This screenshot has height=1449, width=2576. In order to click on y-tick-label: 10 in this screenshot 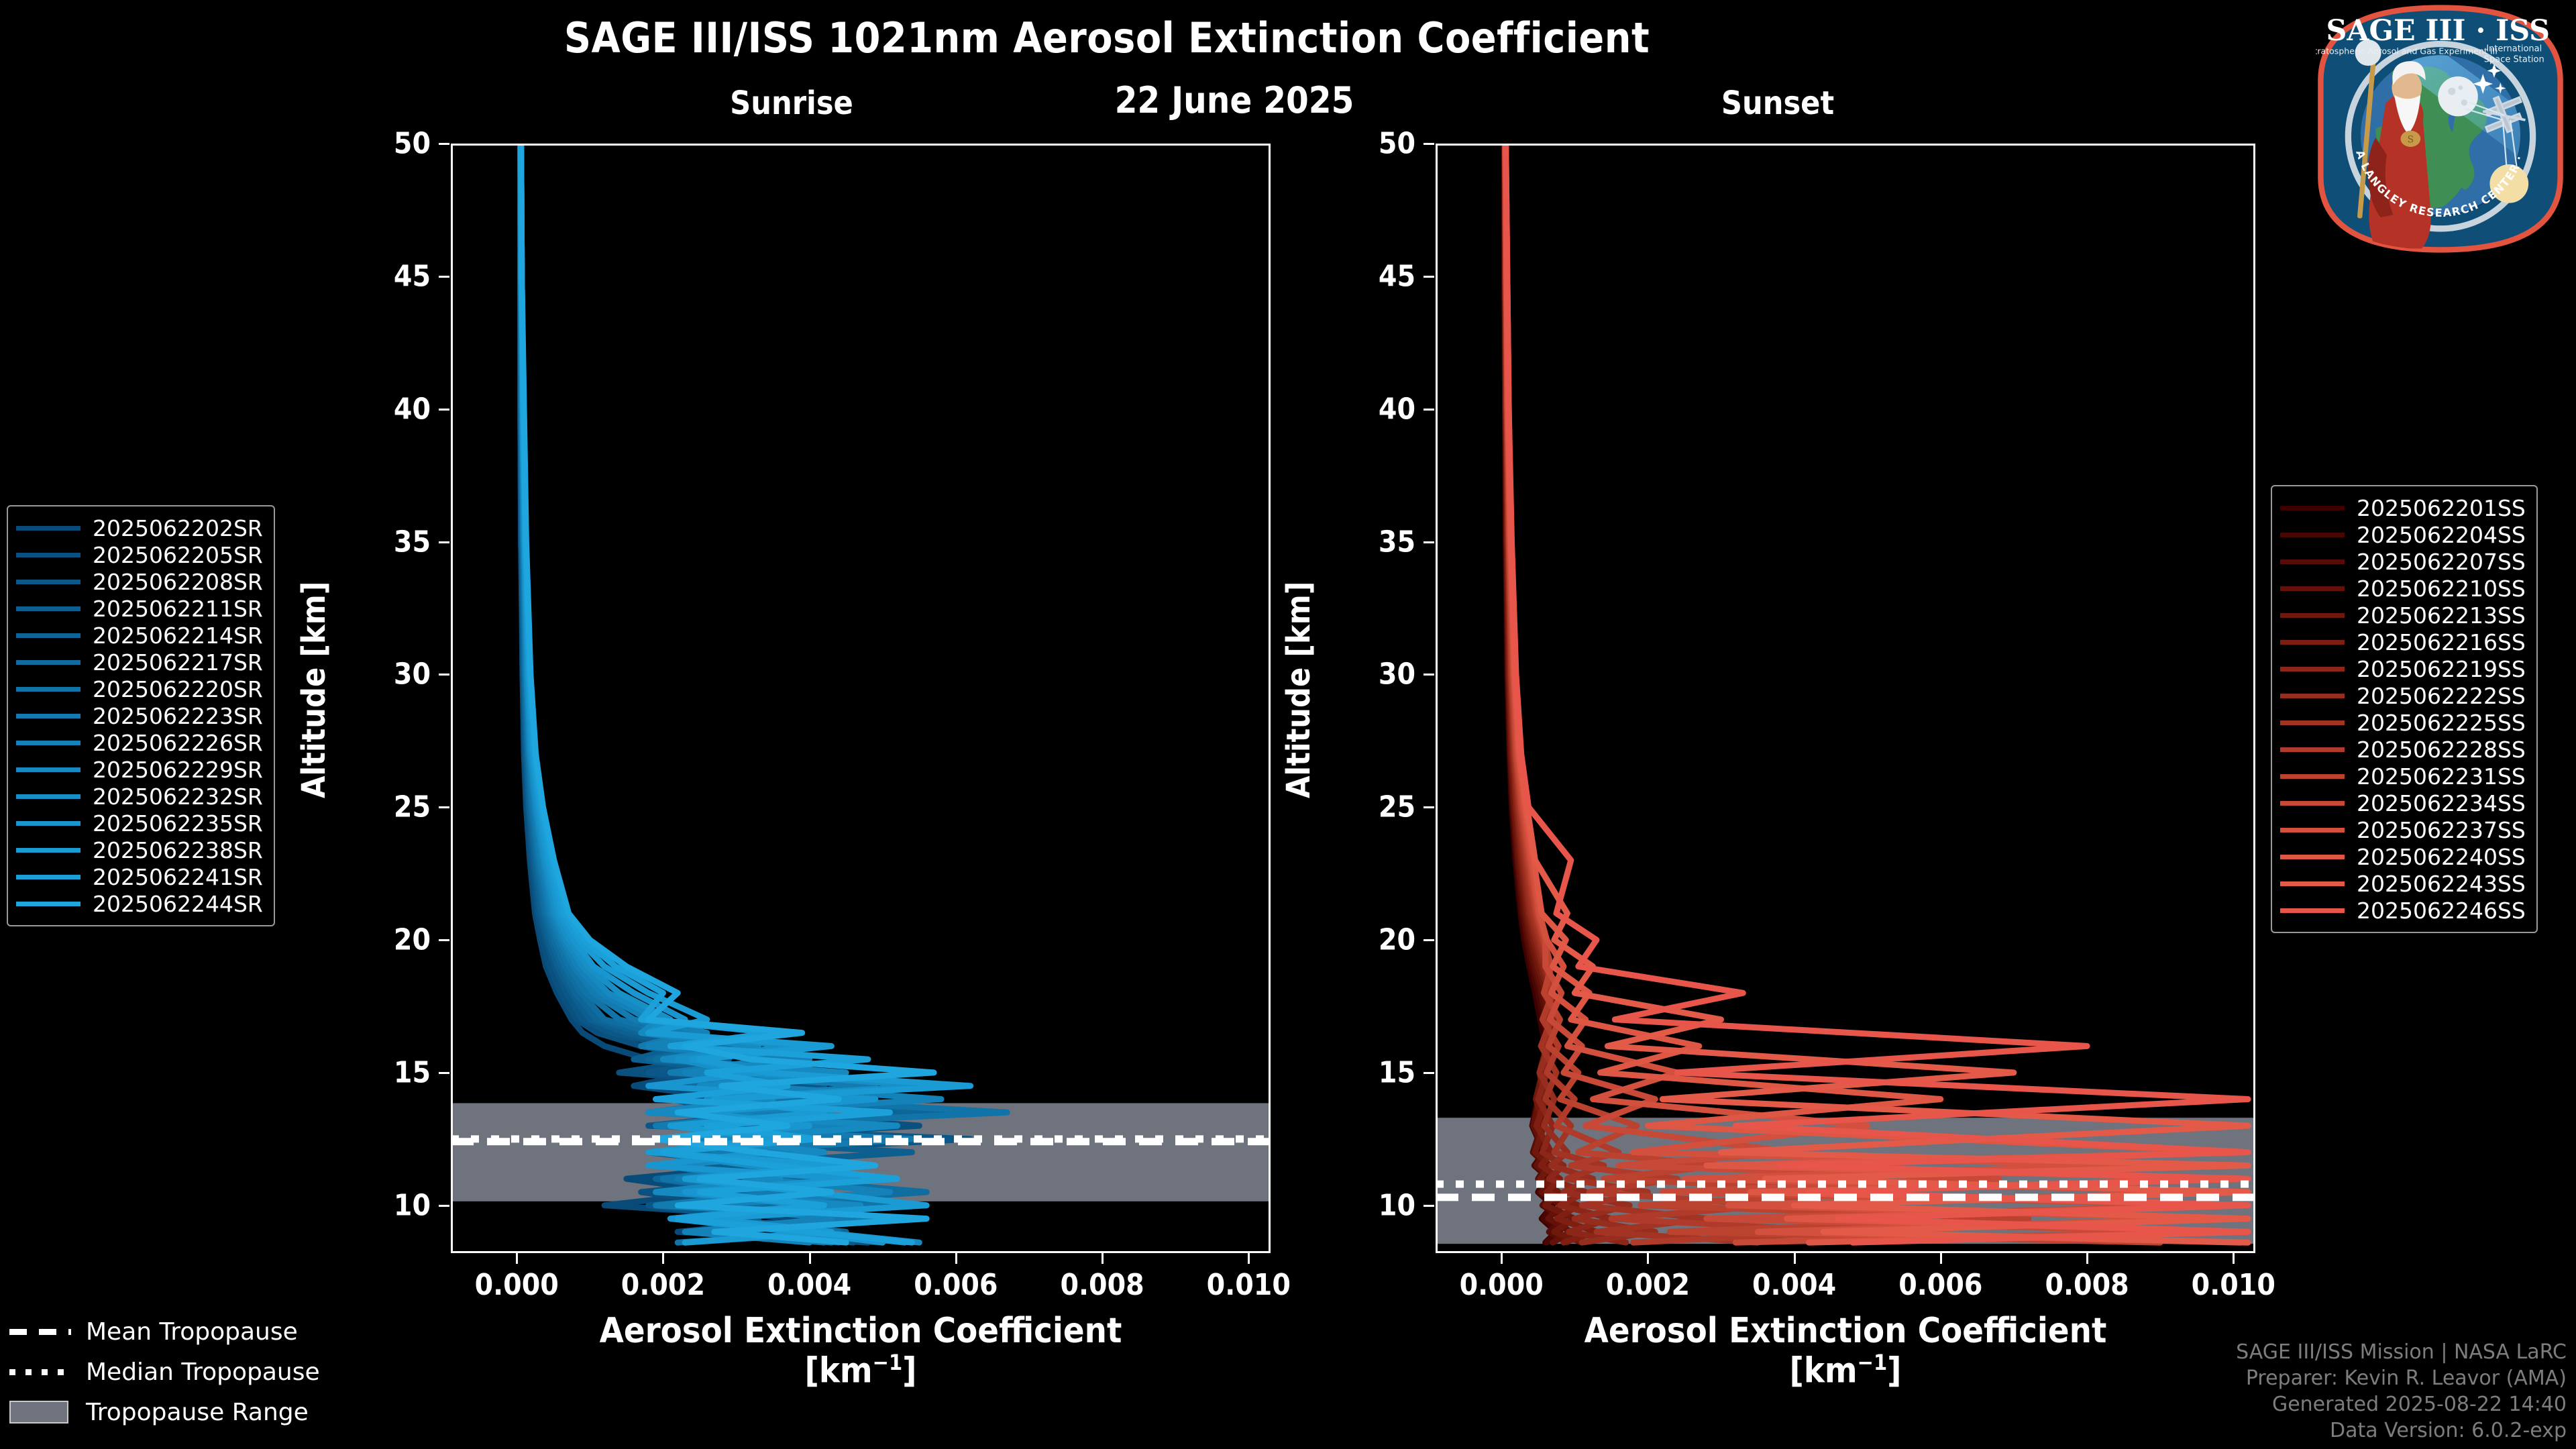, I will do `click(412, 1205)`.